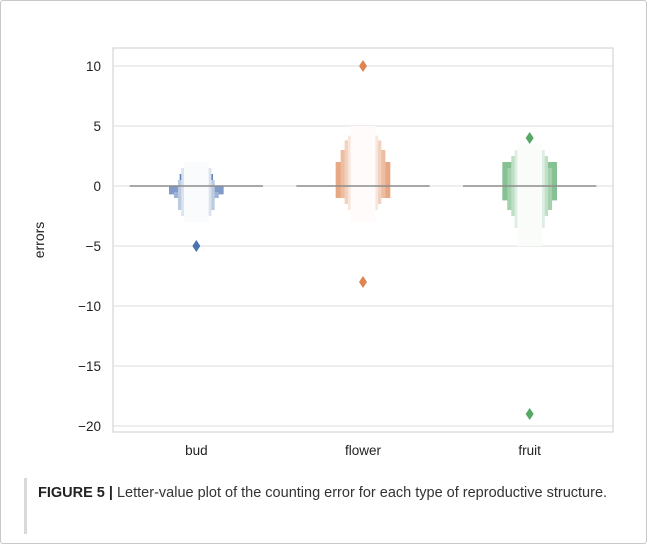 The height and width of the screenshot is (544, 647). What do you see at coordinates (89, 306) in the screenshot?
I see `y-tick-label: −10` at bounding box center [89, 306].